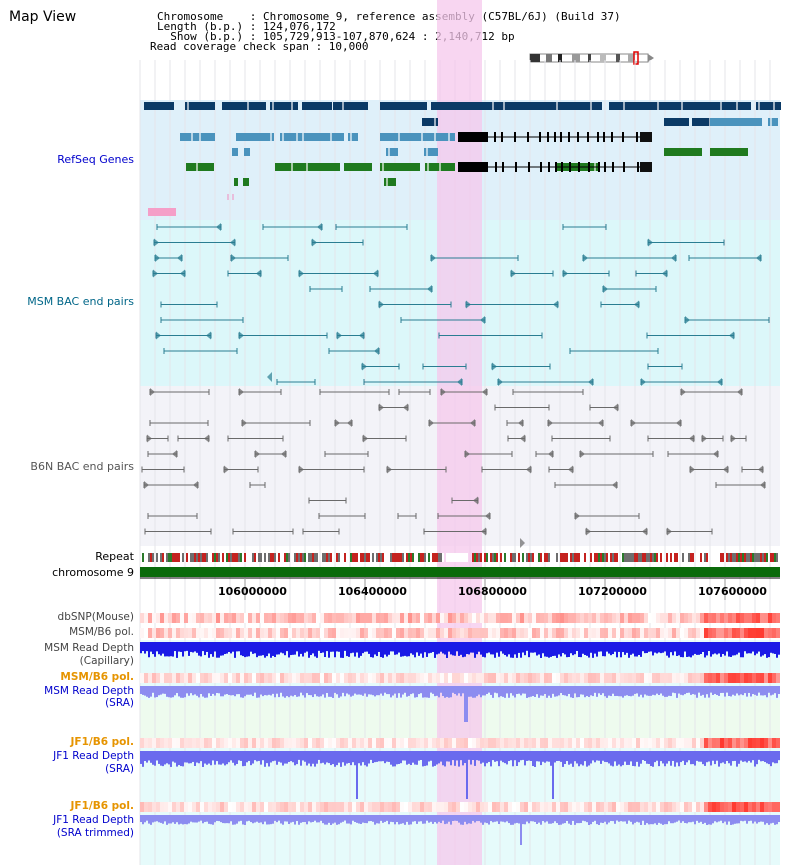  What do you see at coordinates (80, 301) in the screenshot?
I see `track-label-msm-bac: MSM BAC end pairs` at bounding box center [80, 301].